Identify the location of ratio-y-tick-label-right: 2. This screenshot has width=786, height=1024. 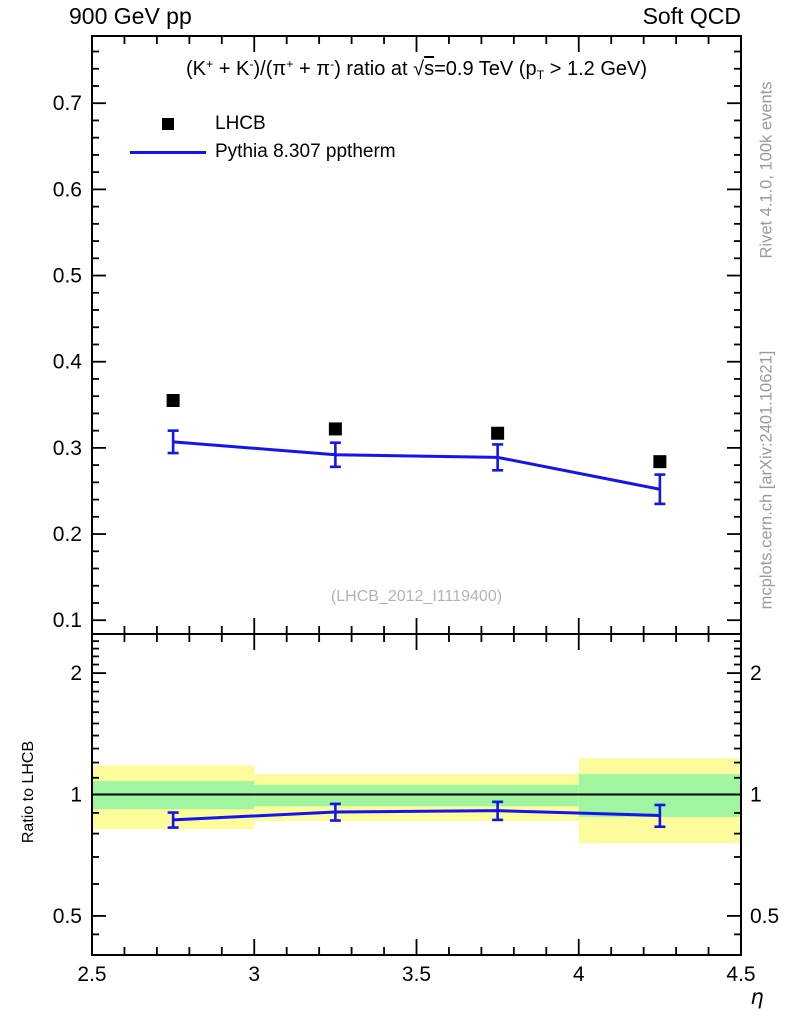
(756, 673).